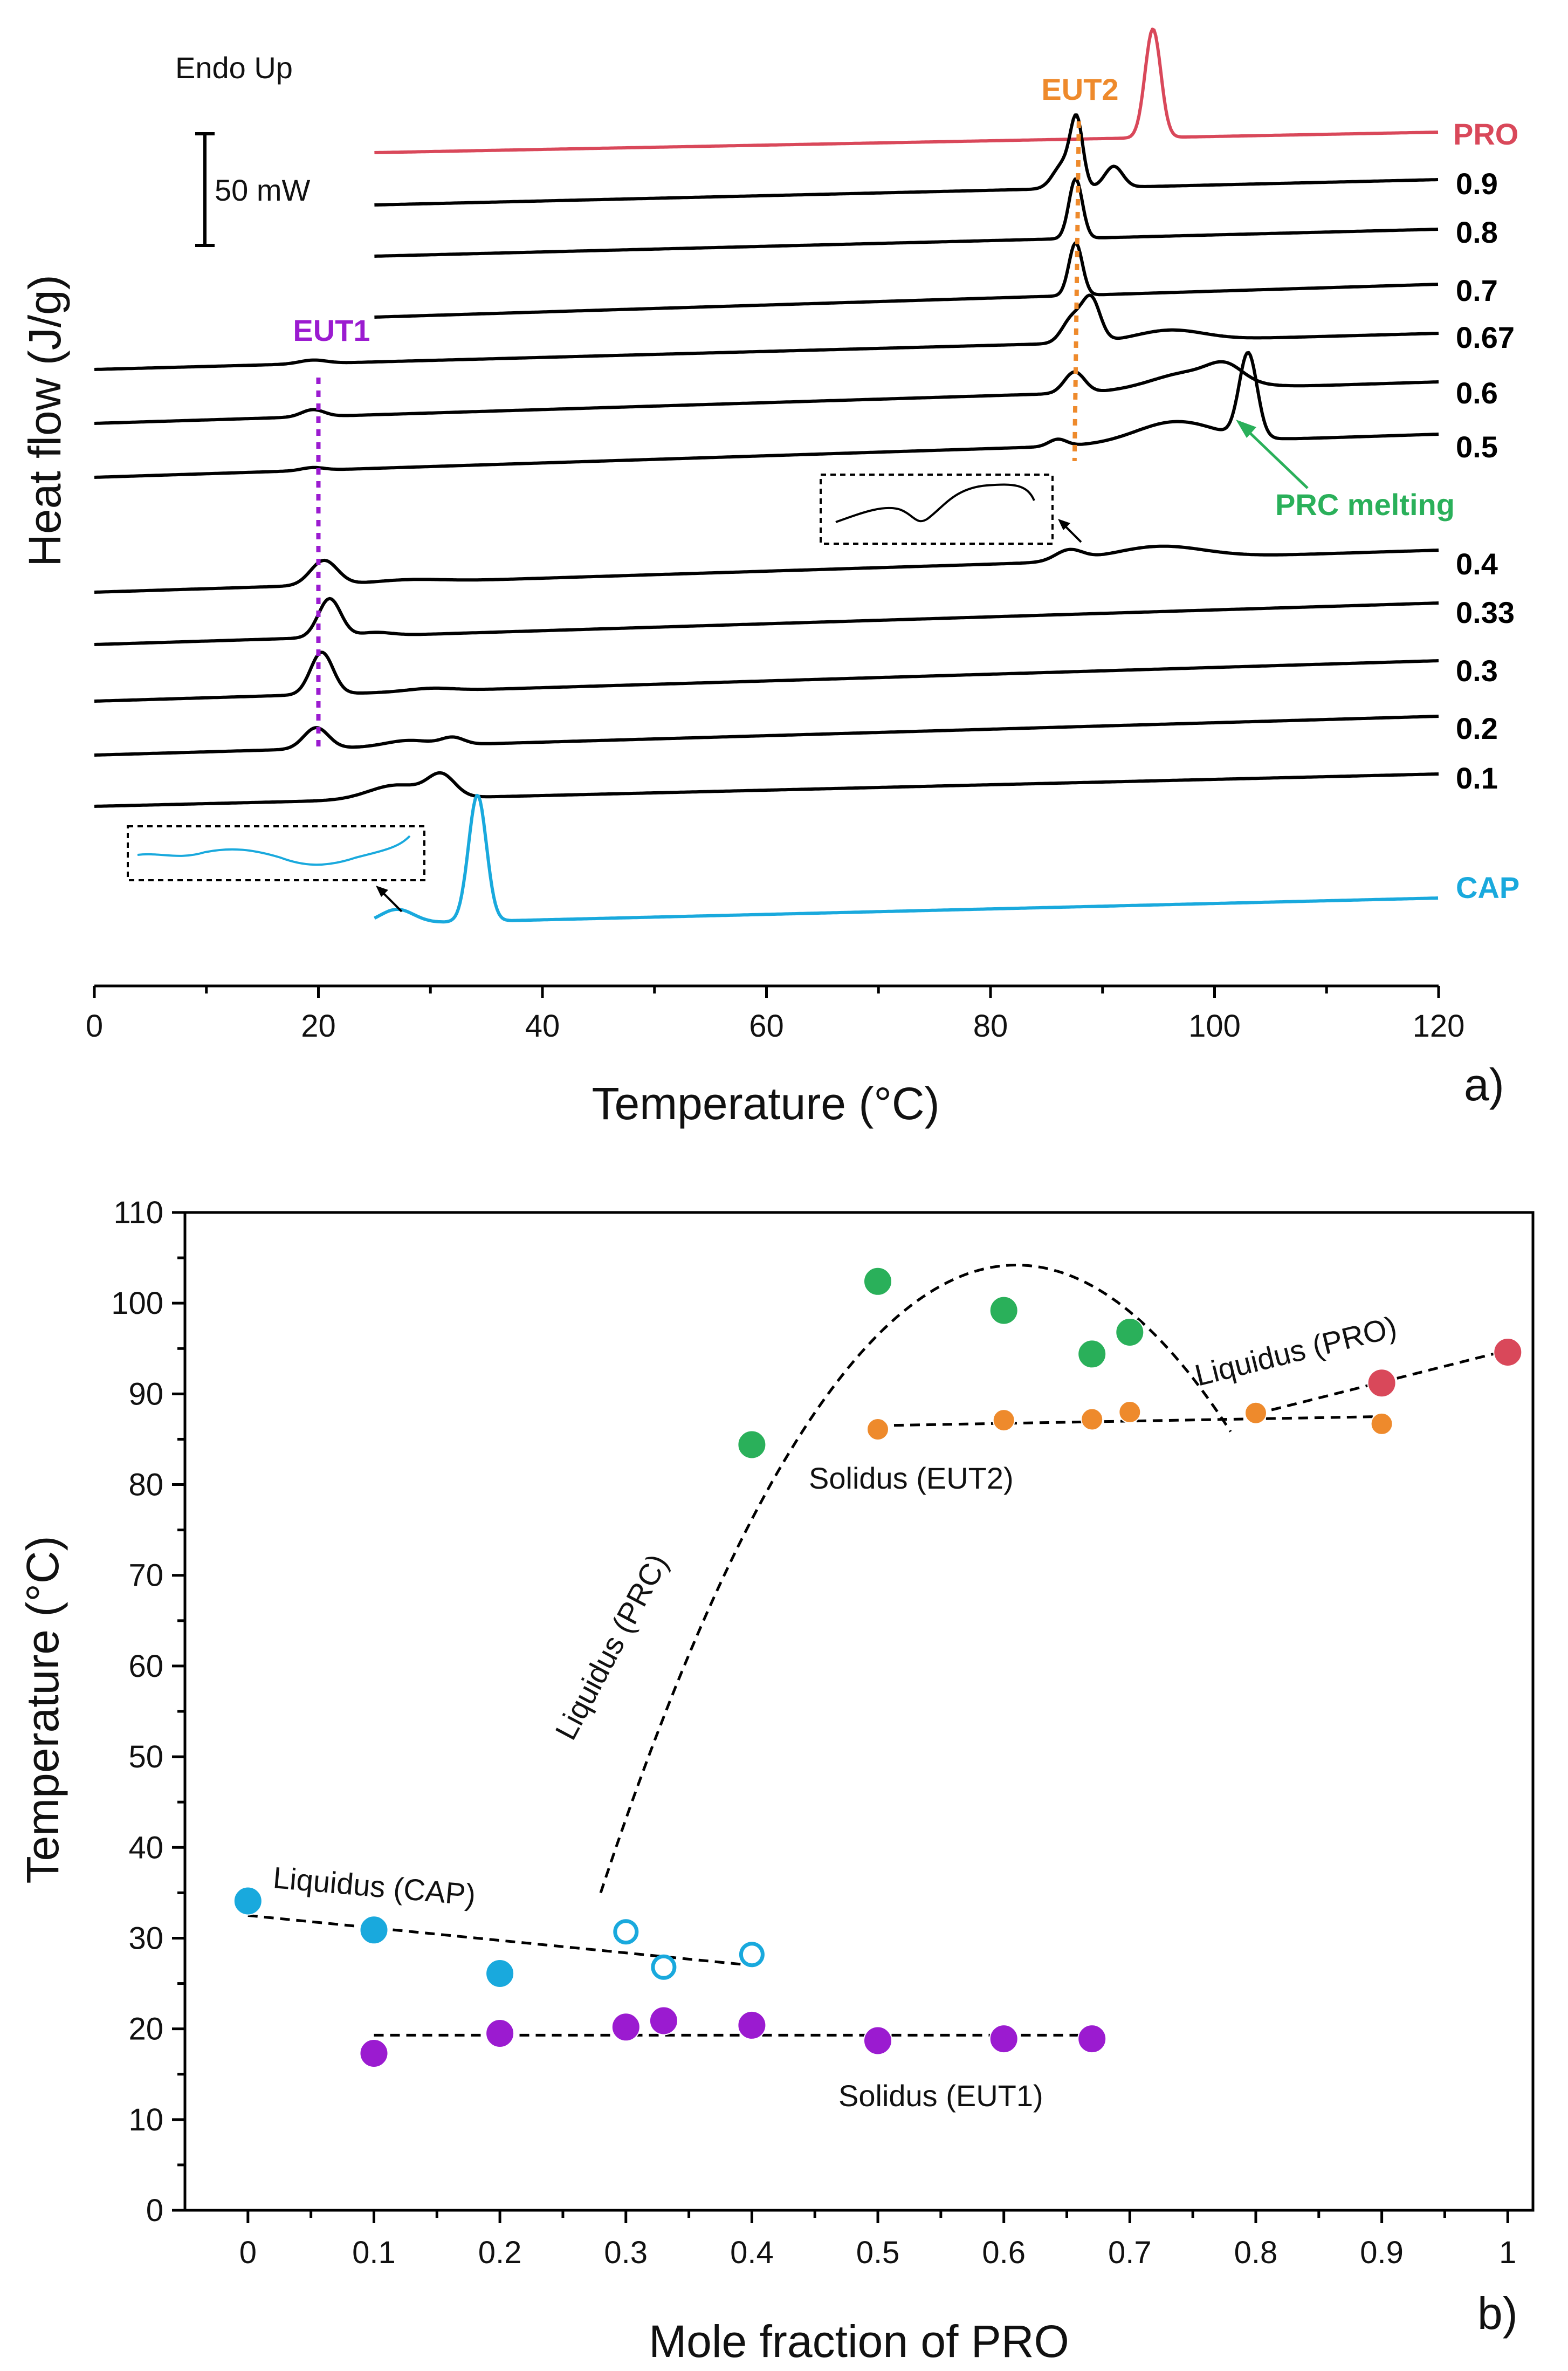 The image size is (1568, 2371). Describe the element at coordinates (766, 676) in the screenshot. I see `trace-0.3` at that location.